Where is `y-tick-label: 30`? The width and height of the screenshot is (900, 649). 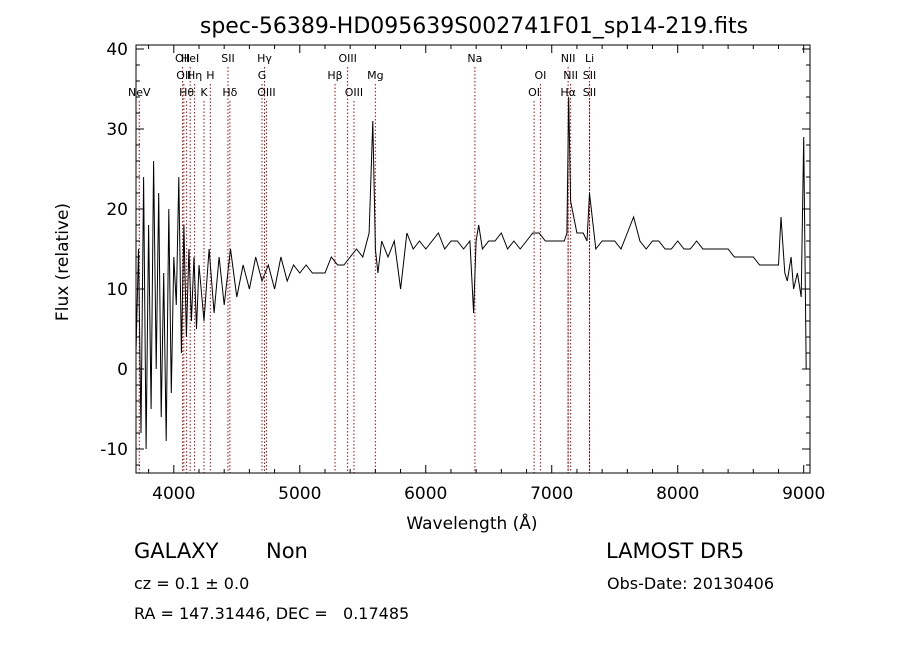 y-tick-label: 30 is located at coordinates (117, 130).